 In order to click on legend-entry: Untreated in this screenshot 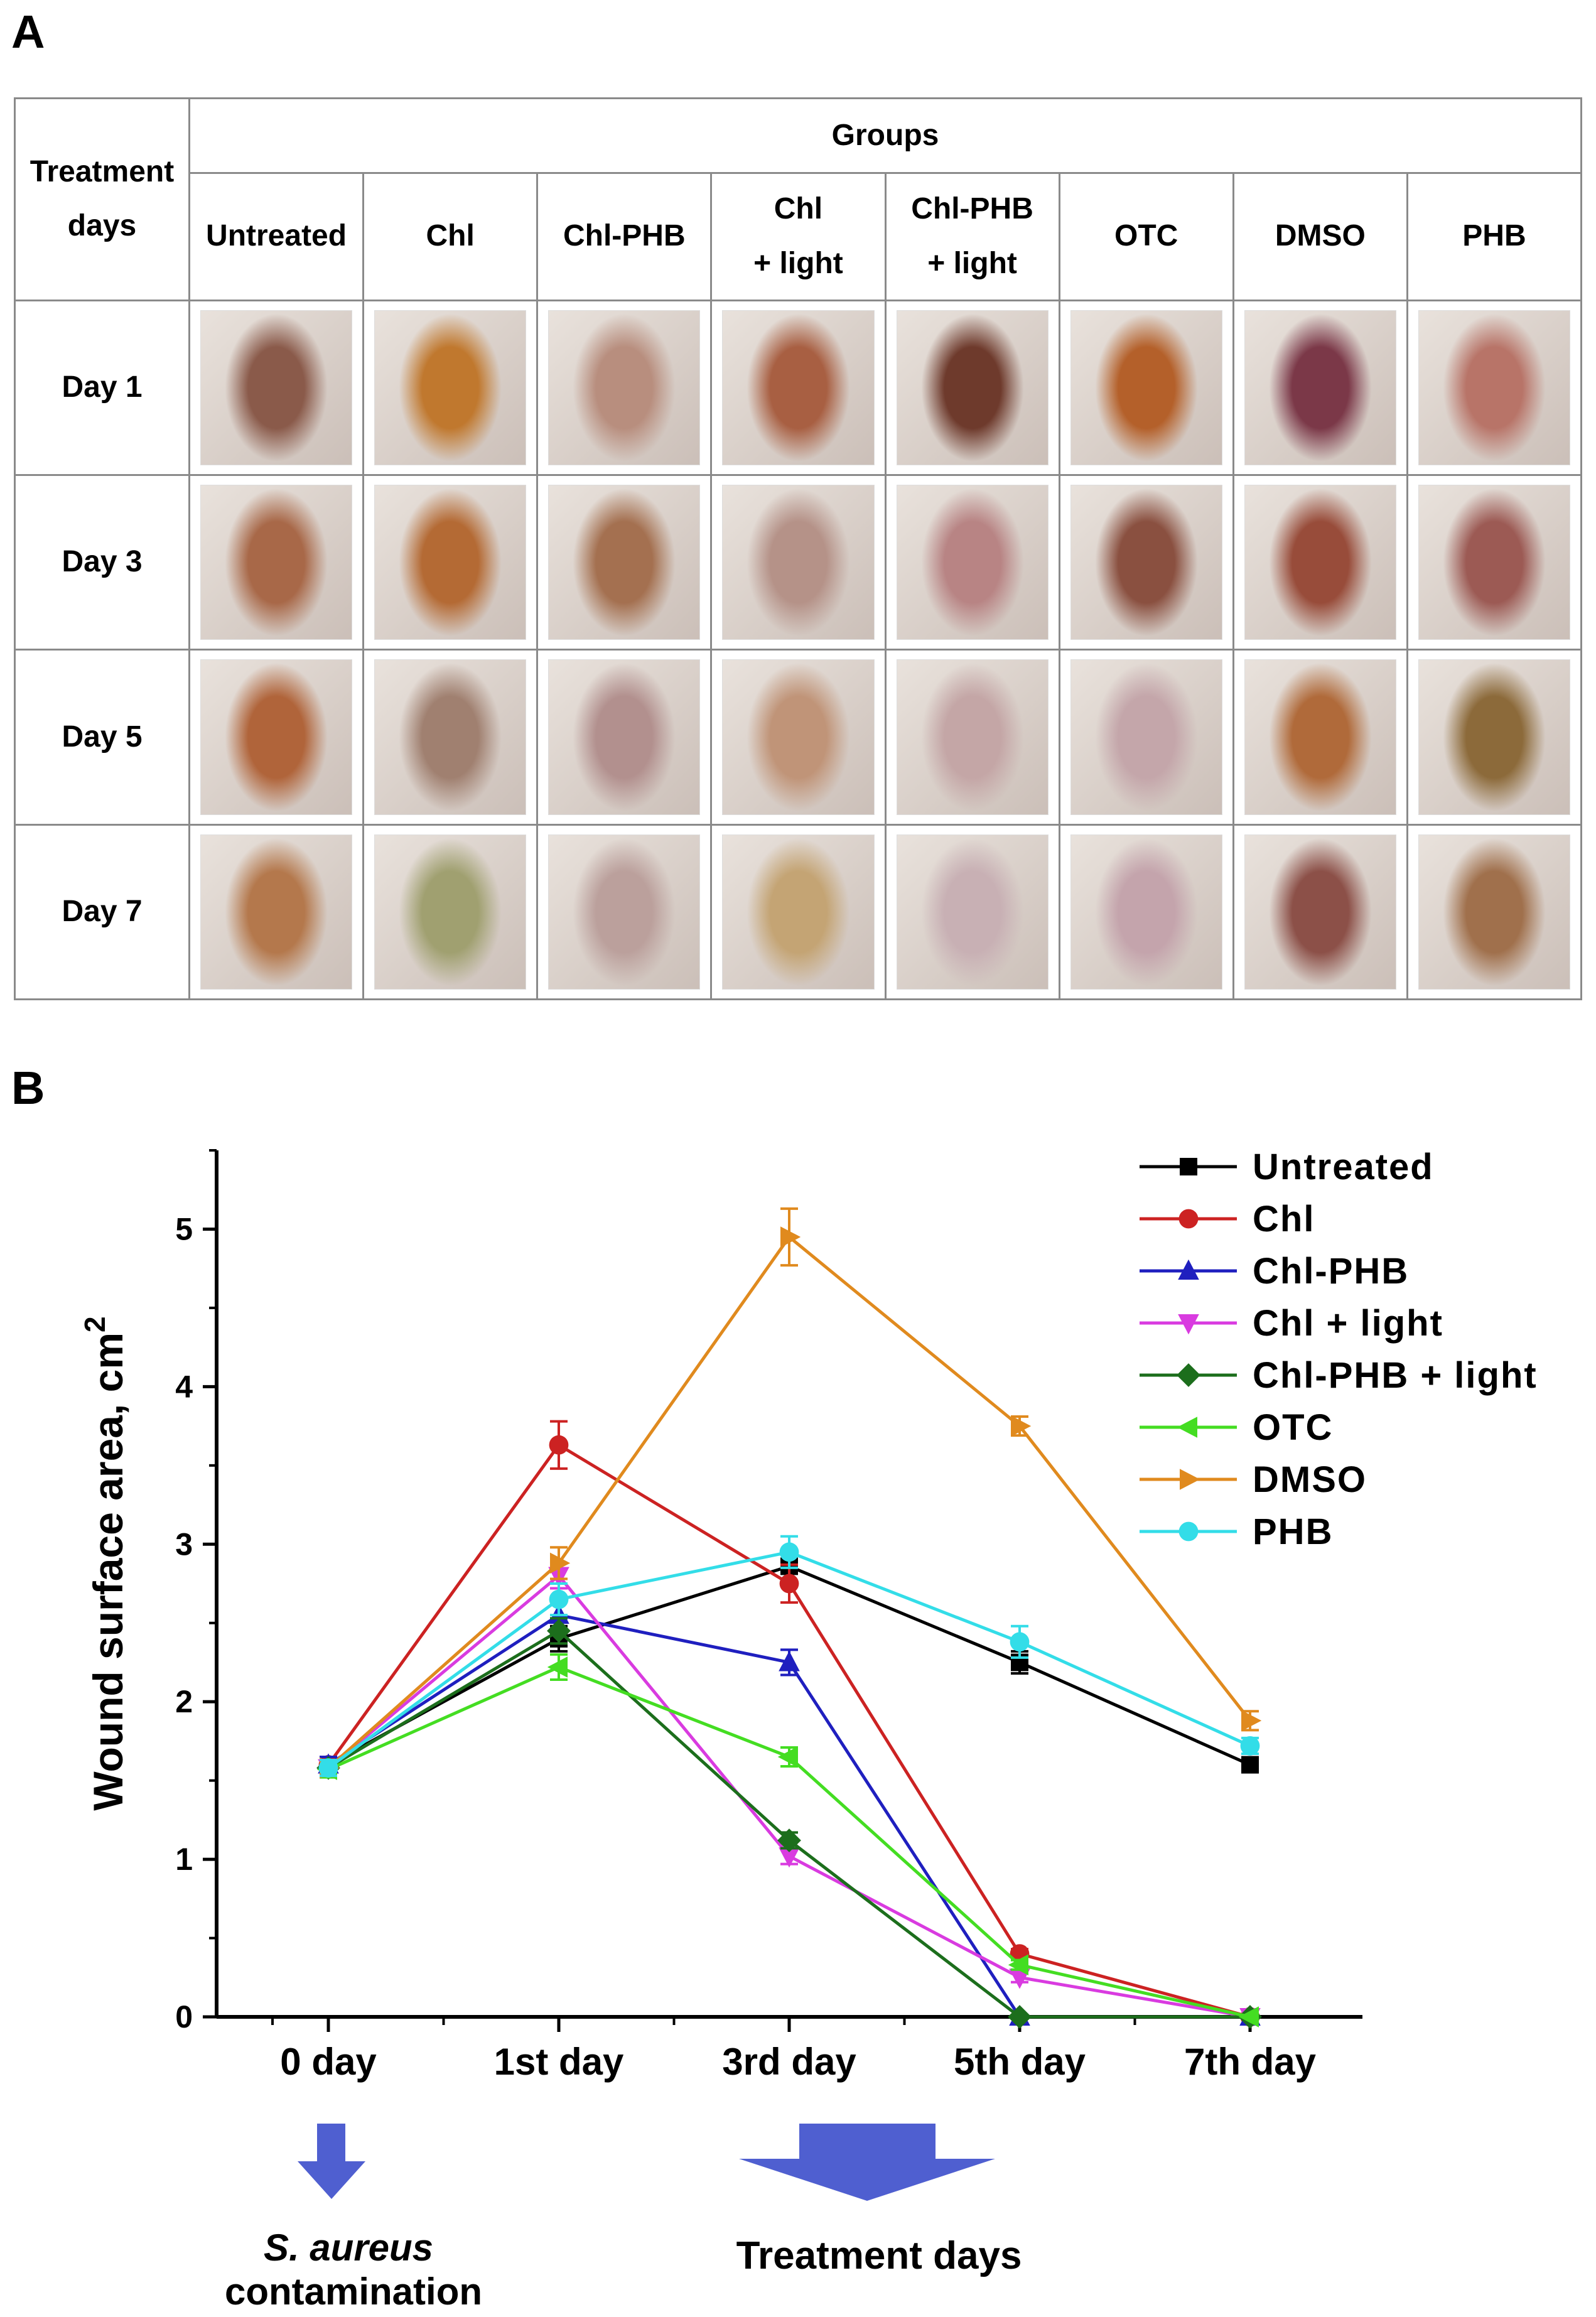, I will do `click(1287, 1167)`.